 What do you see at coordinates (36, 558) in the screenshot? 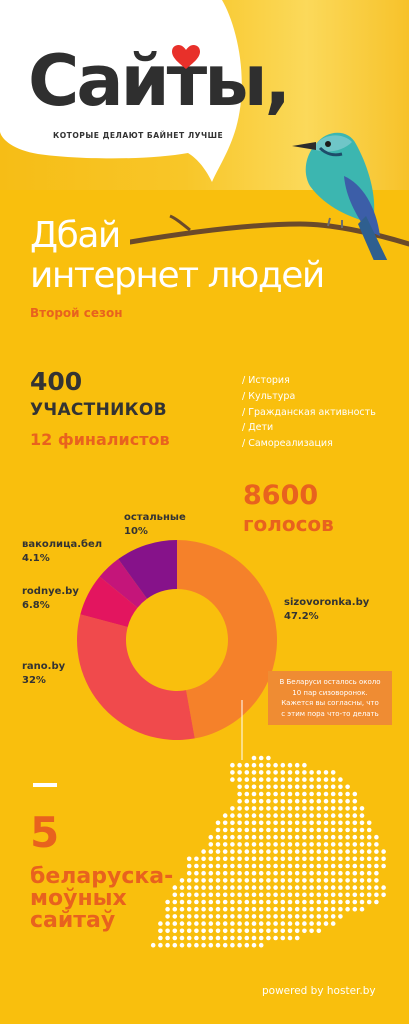
I see `slice-value: 4.1%` at bounding box center [36, 558].